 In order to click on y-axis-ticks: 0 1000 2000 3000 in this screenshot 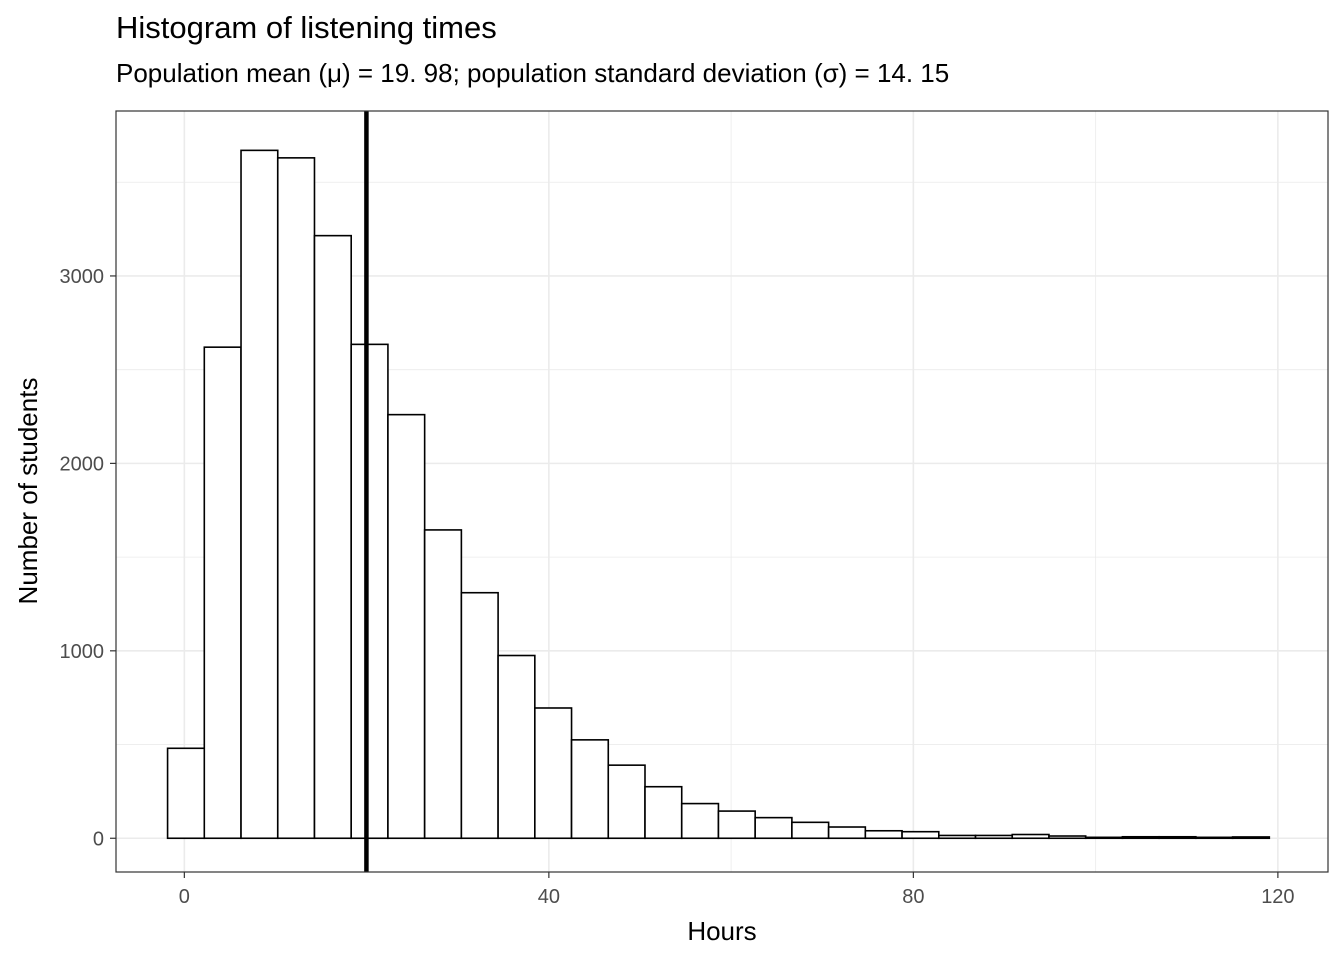, I will do `click(88, 558)`.